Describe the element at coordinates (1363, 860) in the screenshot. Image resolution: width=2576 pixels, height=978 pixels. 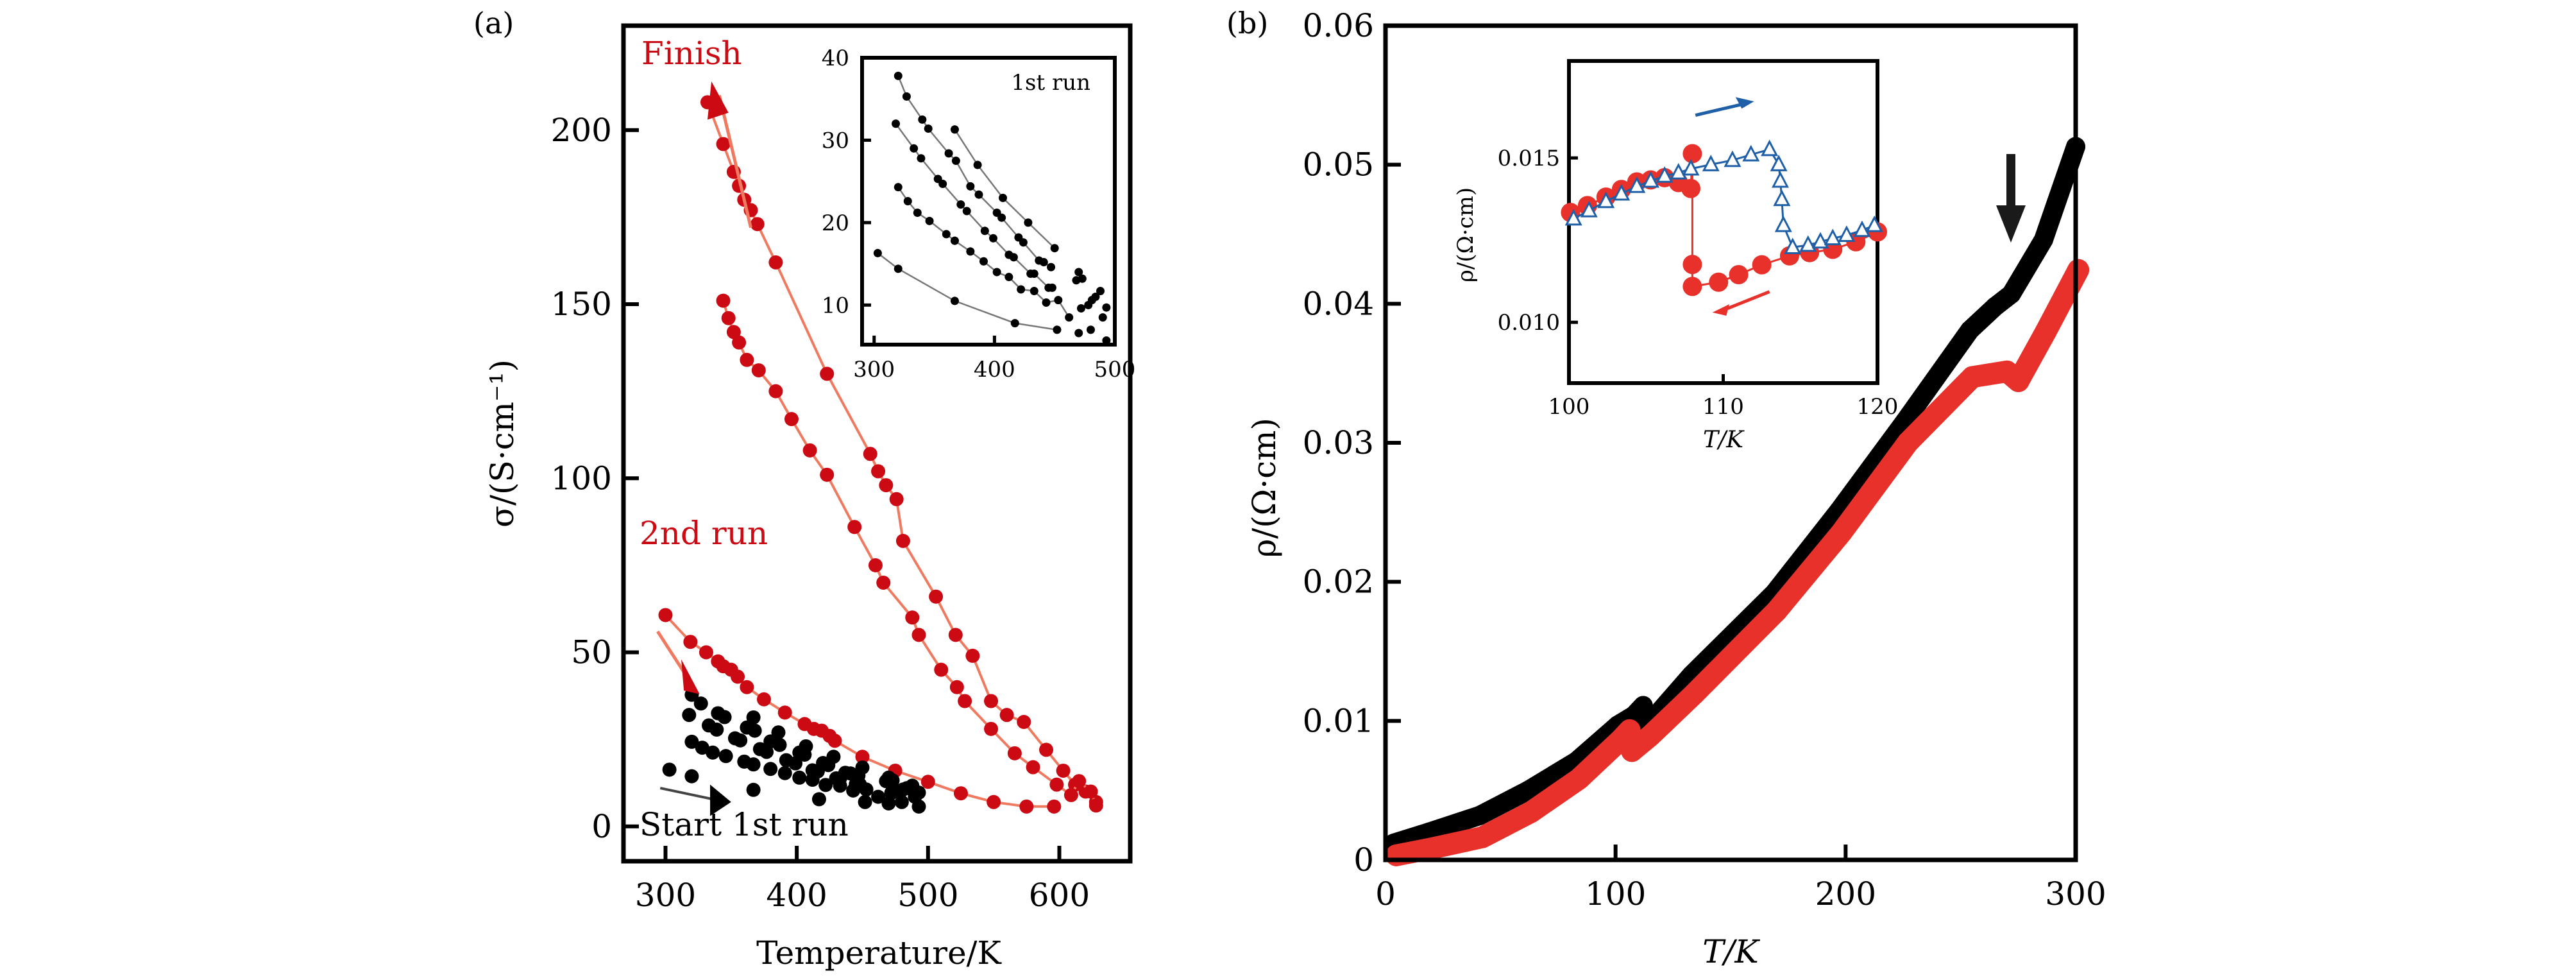
I see `y-tick-label: 0` at that location.